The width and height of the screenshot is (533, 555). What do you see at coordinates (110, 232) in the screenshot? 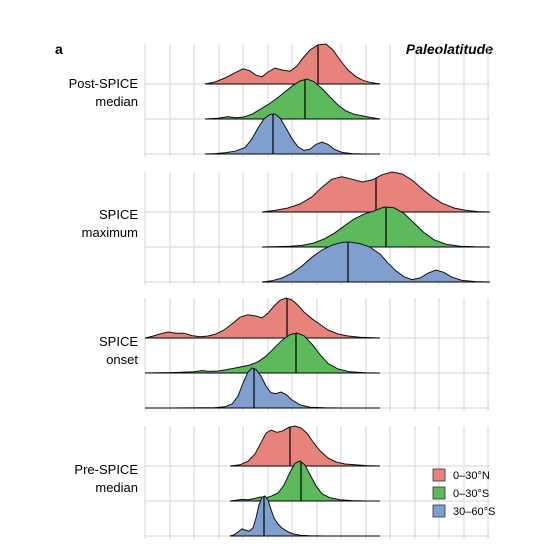
I see `group-label-line2: maximum` at bounding box center [110, 232].